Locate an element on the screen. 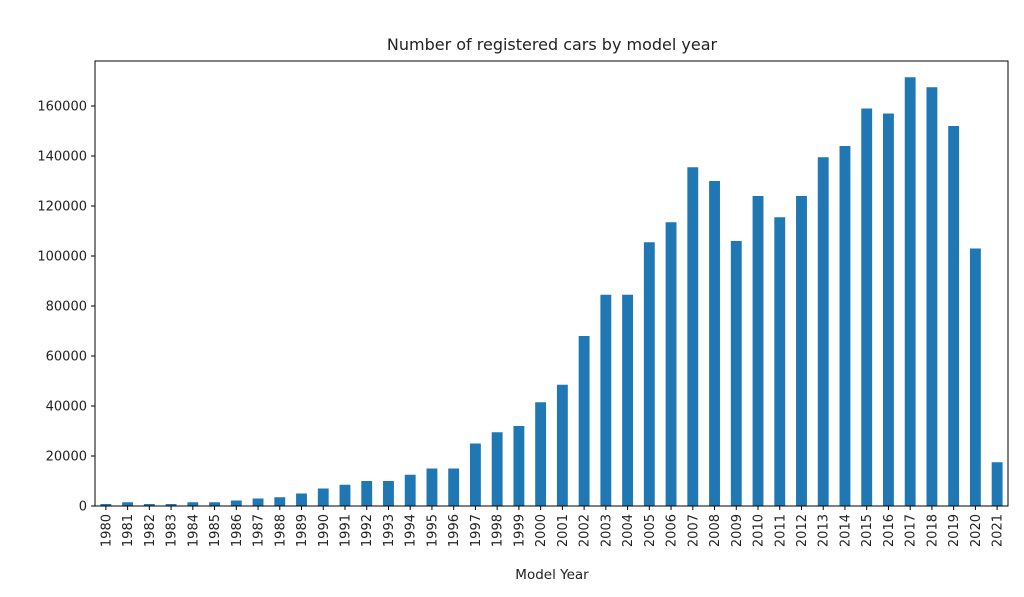 This screenshot has height=597, width=1024. y-tick-label: 100000 is located at coordinates (62, 257).